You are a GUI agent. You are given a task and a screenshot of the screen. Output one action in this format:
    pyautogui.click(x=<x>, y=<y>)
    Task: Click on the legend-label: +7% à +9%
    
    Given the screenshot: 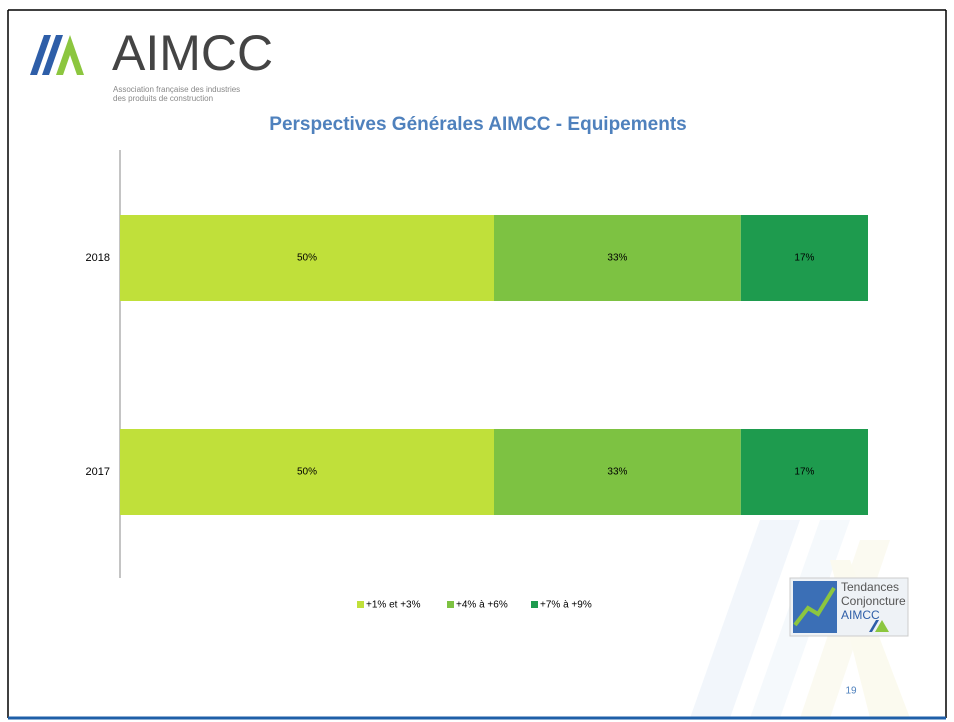 What is the action you would take?
    pyautogui.click(x=566, y=605)
    